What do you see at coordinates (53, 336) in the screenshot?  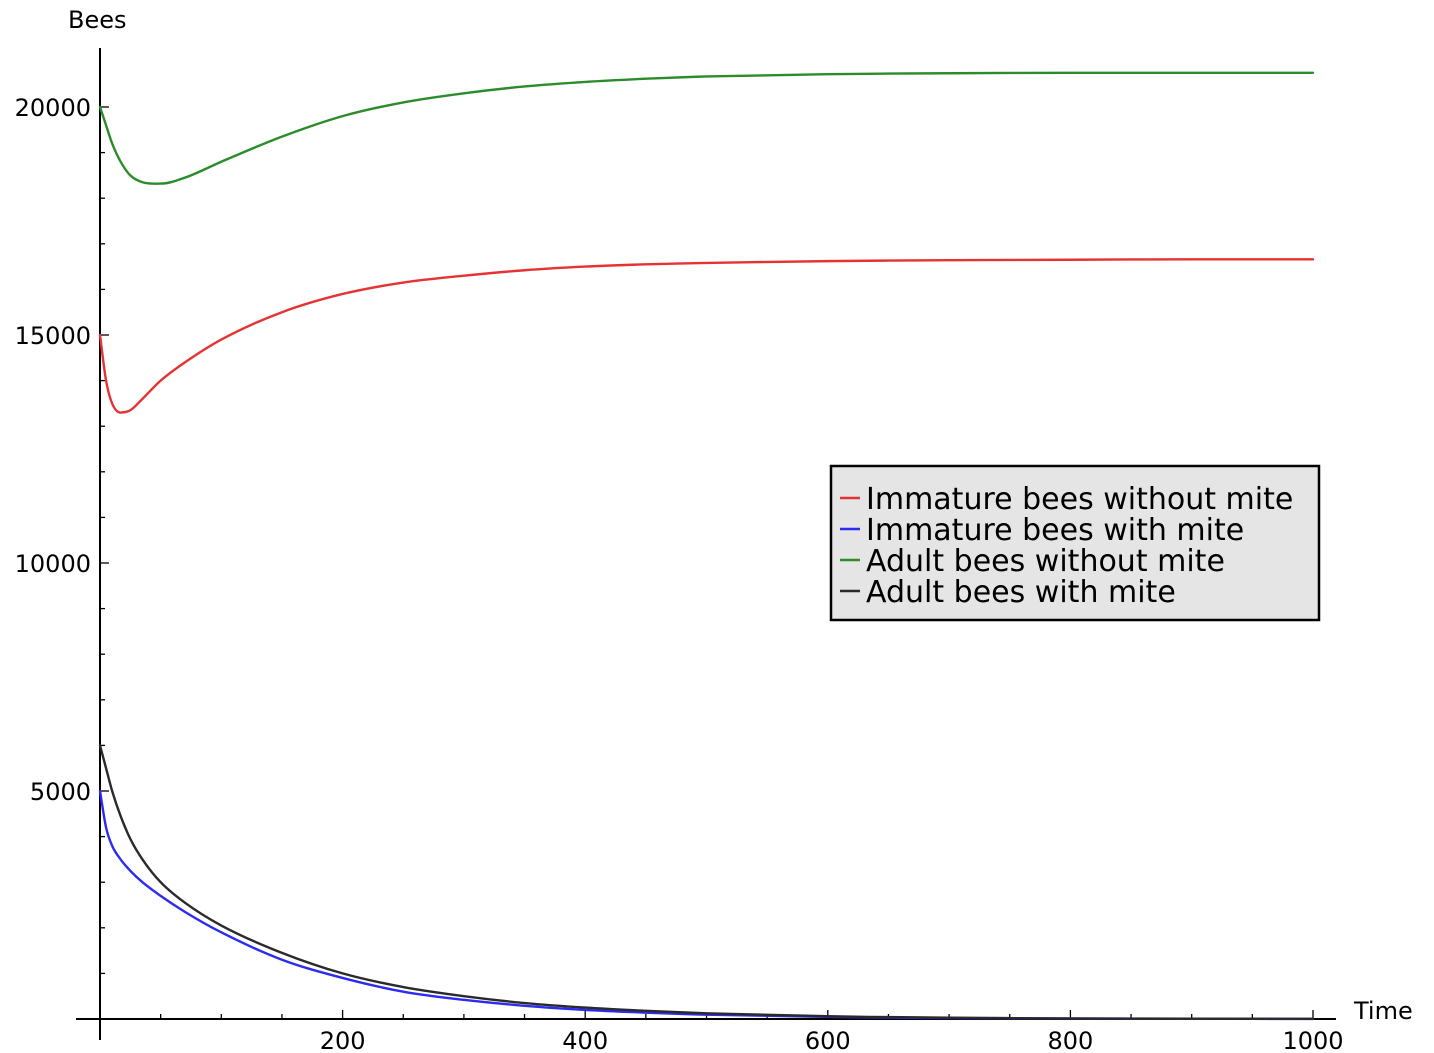 I see `y-tick-label: 15000` at bounding box center [53, 336].